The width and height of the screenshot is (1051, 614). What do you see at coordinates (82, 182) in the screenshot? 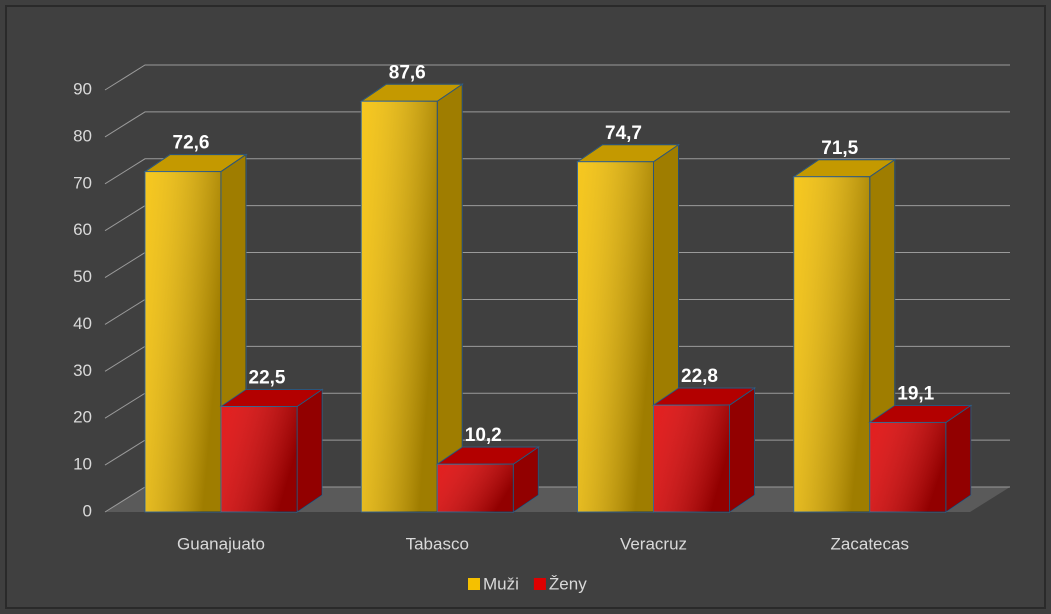
I see `y-tick-label: 70` at bounding box center [82, 182].